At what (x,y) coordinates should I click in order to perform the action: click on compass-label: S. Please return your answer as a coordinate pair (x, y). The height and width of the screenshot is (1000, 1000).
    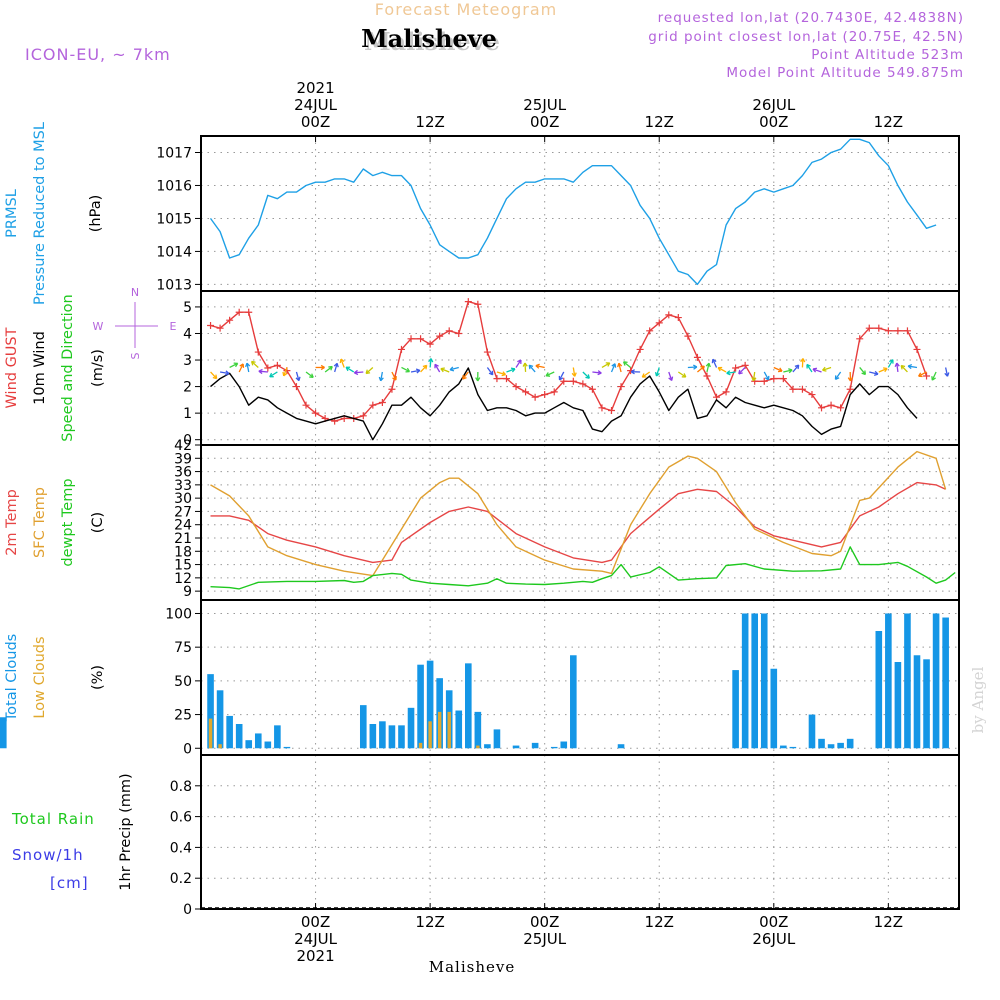
    Looking at the image, I should click on (135, 355).